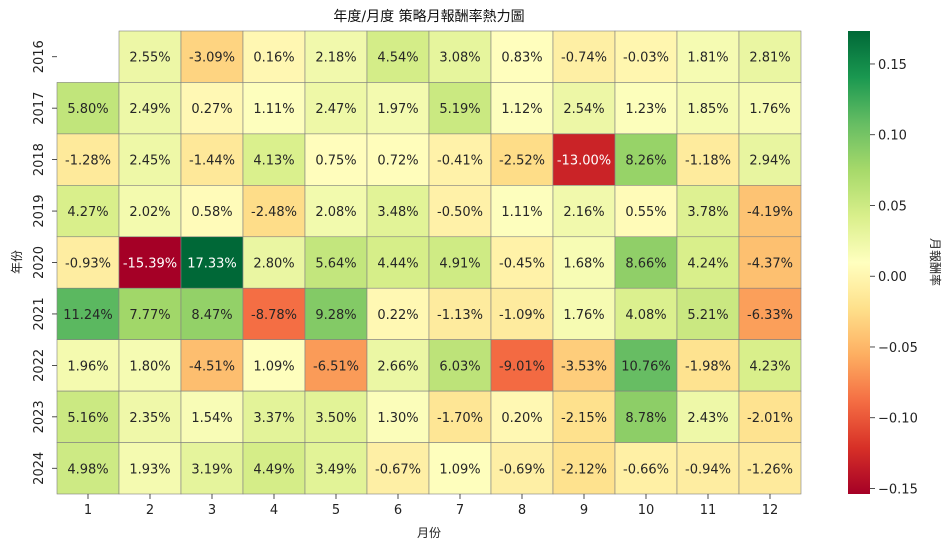 This screenshot has height=550, width=945. Describe the element at coordinates (708, 161) in the screenshot. I see `cell-value-label: -1.18%` at that location.